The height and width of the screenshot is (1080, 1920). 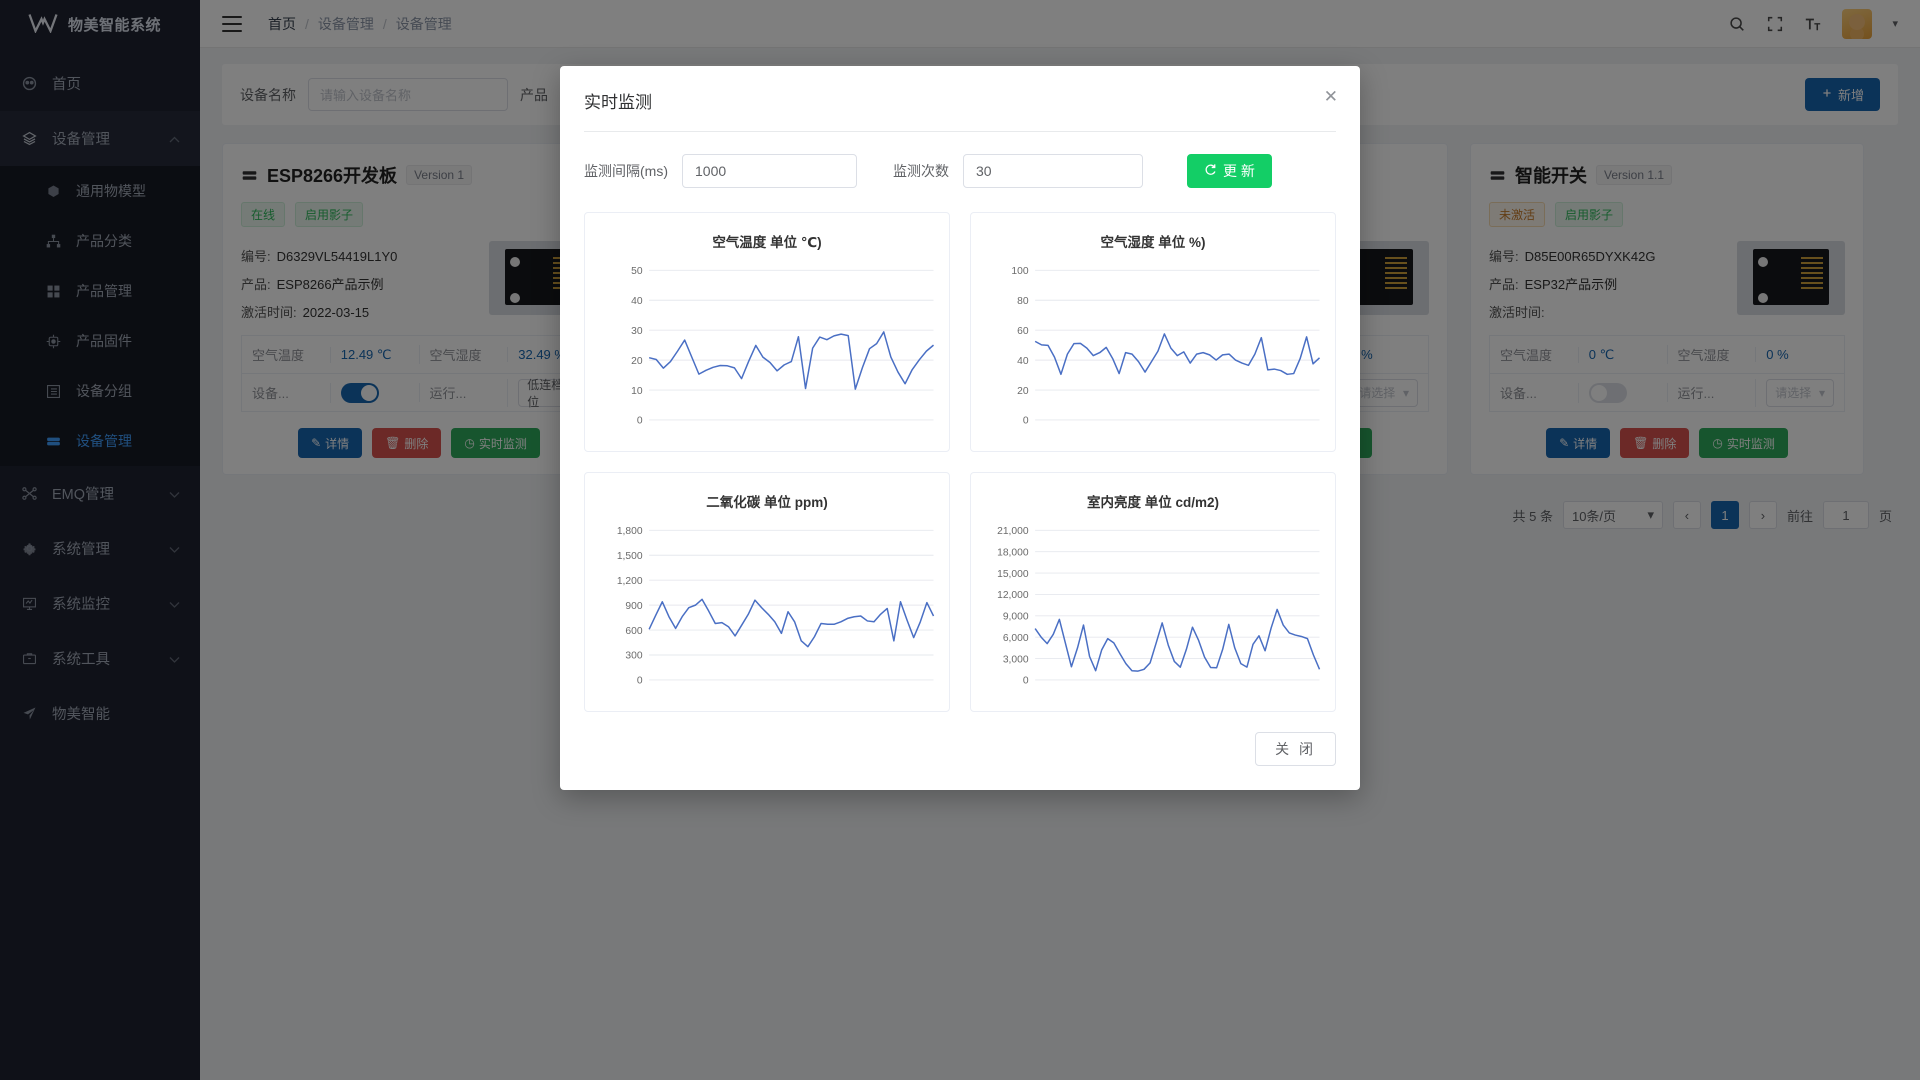 What do you see at coordinates (1153, 242) in the screenshot?
I see `chart-title: 空气湿度 单位 %)` at bounding box center [1153, 242].